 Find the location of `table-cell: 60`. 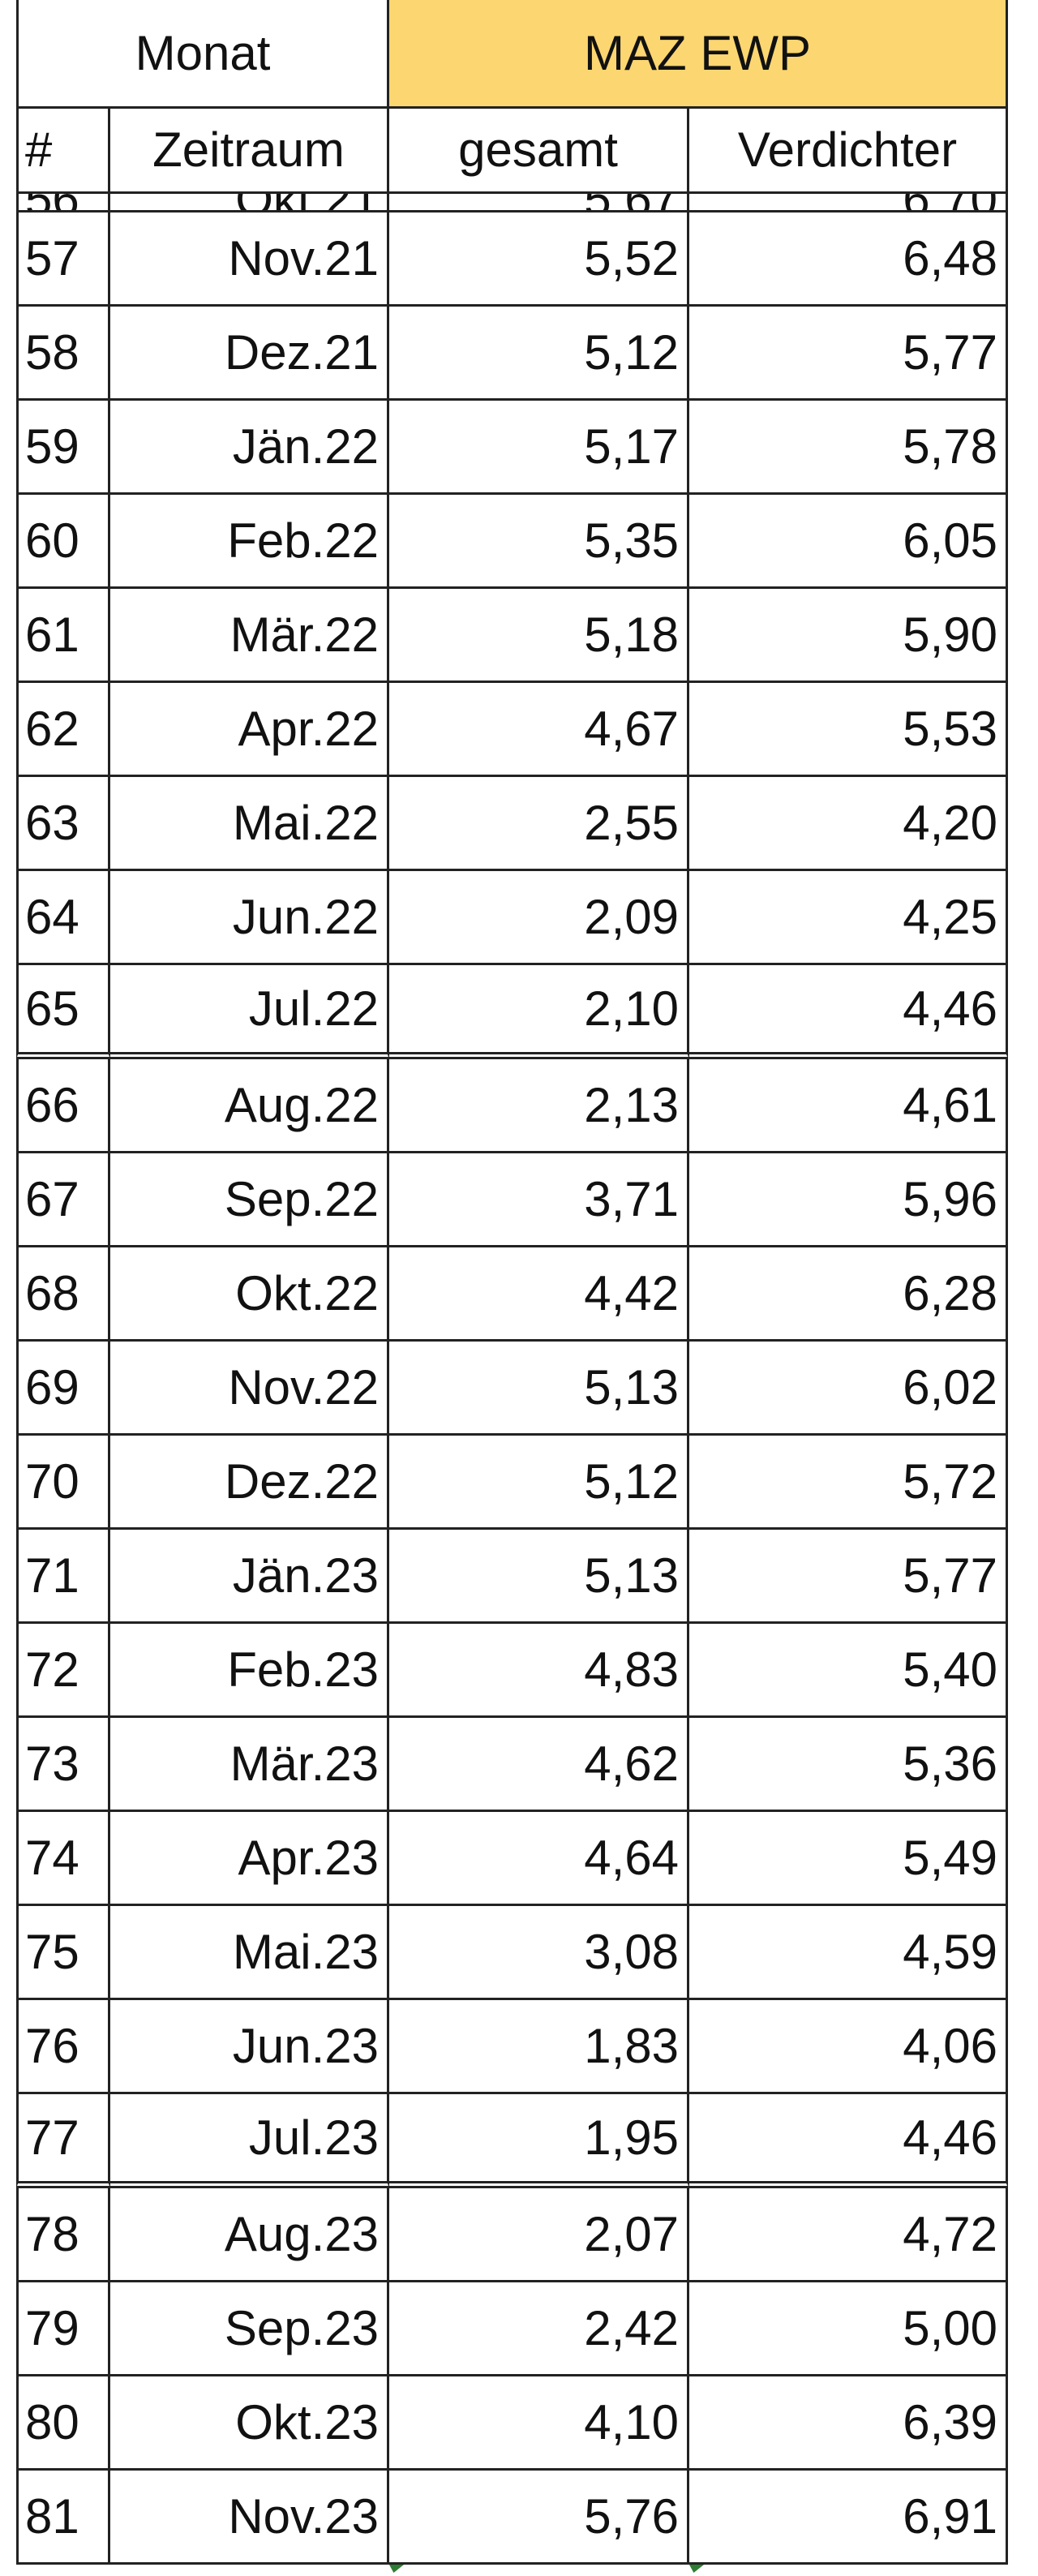

table-cell: 60 is located at coordinates (63, 542).